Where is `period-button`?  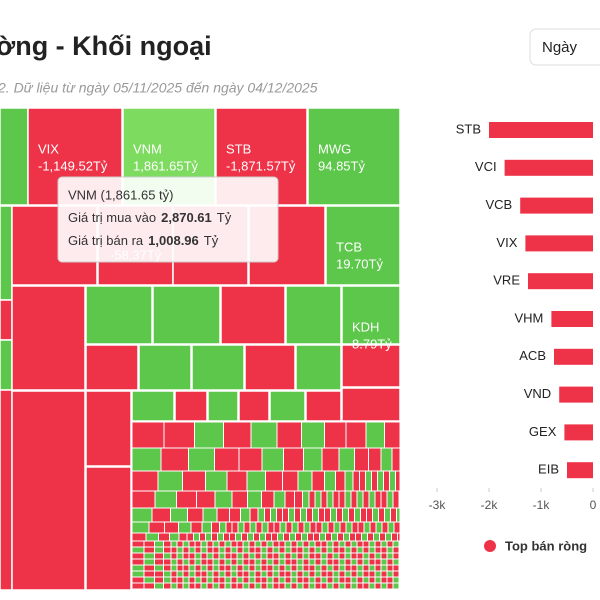 period-button is located at coordinates (564, 47).